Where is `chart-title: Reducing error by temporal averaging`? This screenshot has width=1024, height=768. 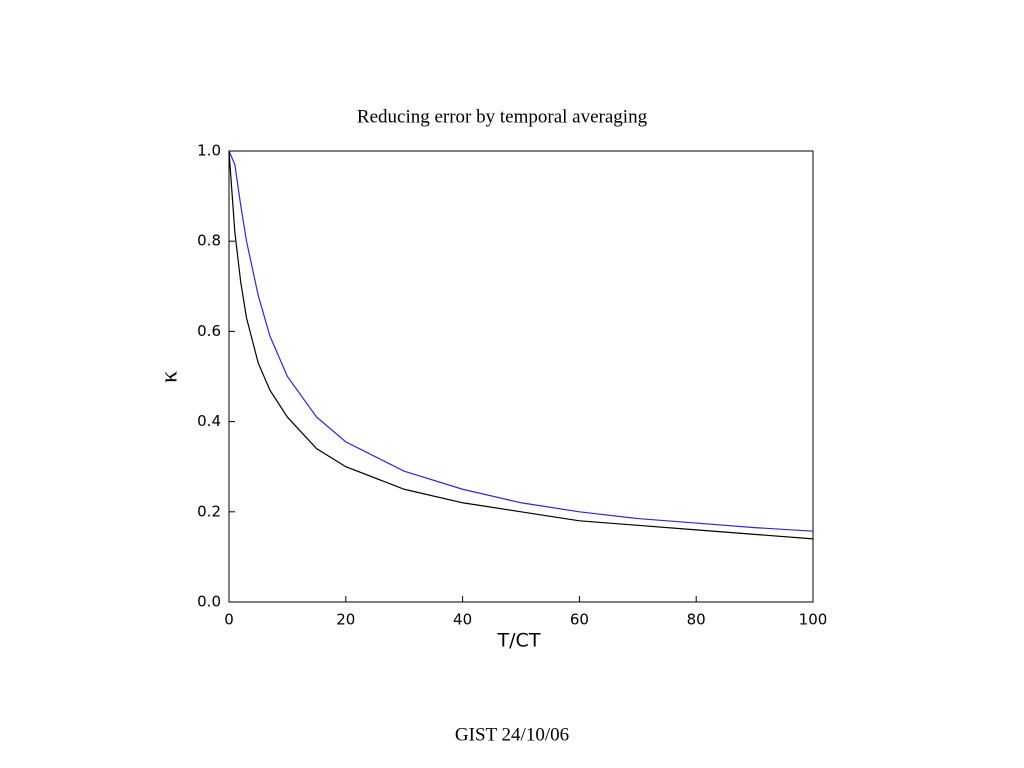 chart-title: Reducing error by temporal averaging is located at coordinates (502, 116).